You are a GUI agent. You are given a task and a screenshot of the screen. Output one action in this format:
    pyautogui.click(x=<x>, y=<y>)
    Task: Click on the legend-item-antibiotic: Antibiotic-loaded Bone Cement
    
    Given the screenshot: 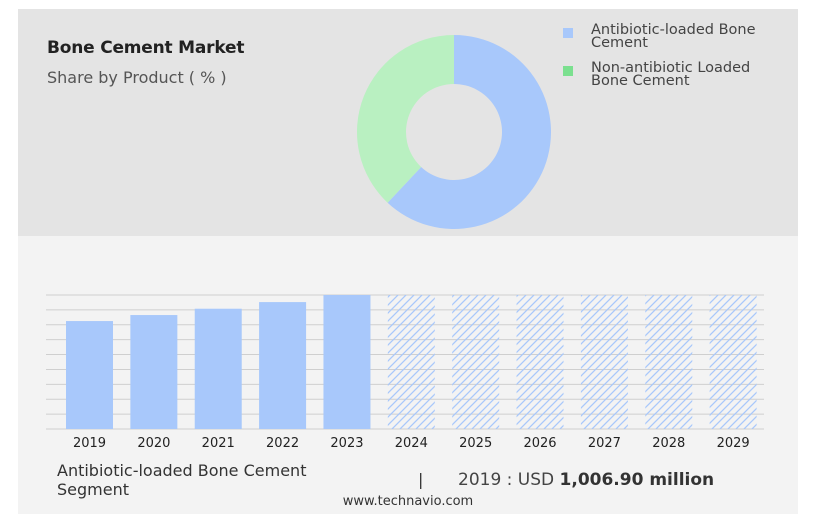 What is the action you would take?
    pyautogui.click(x=678, y=36)
    